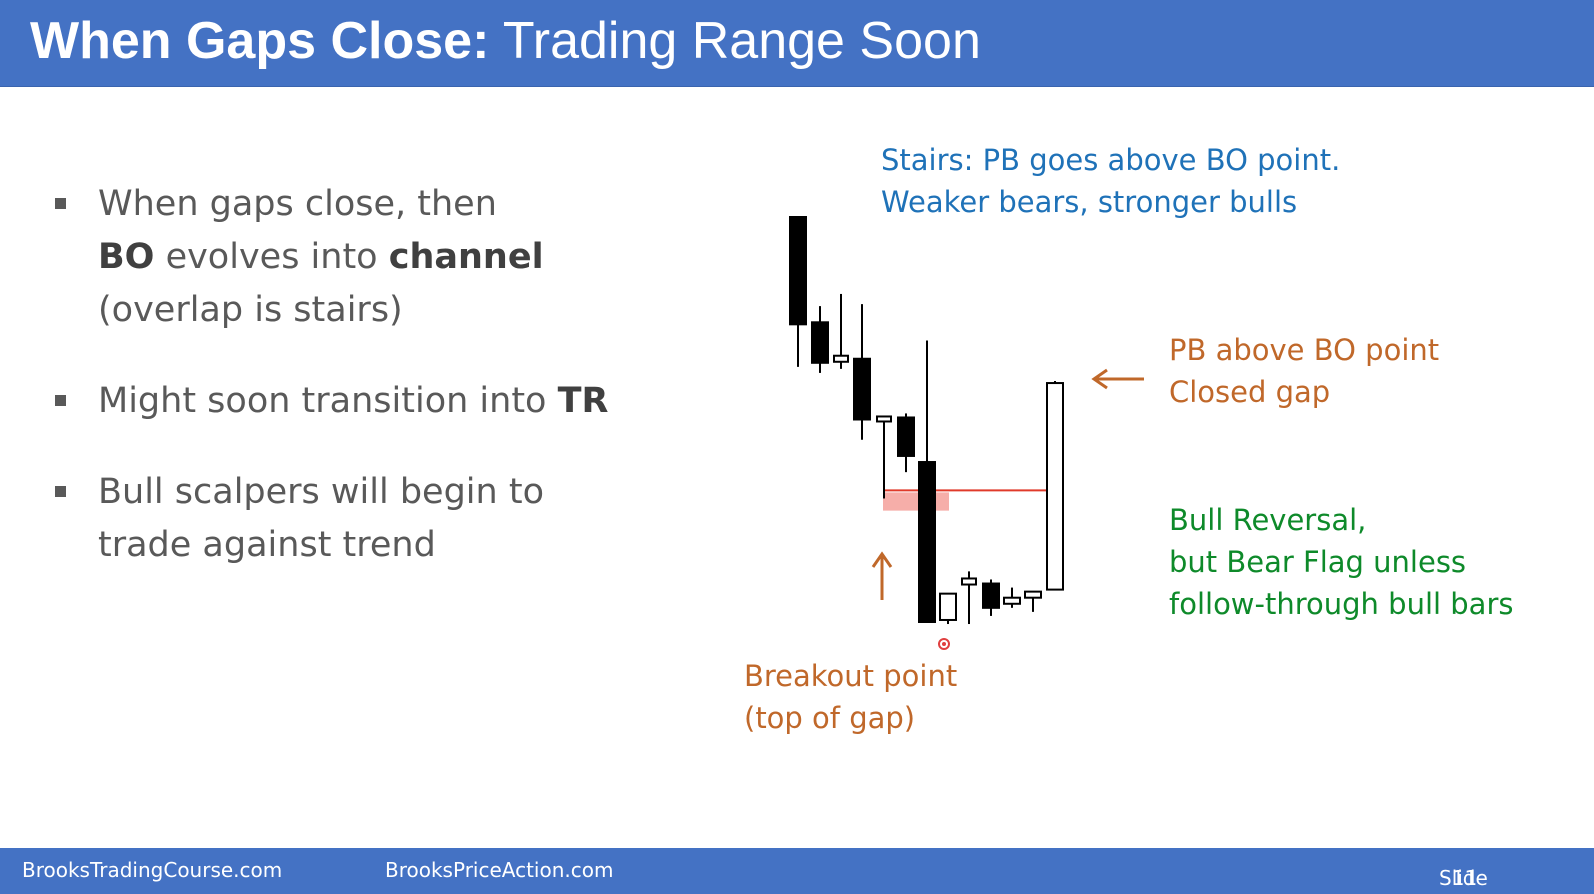  Describe the element at coordinates (735, 41) in the screenshot. I see `title-rest: Trading Range Soon` at that location.